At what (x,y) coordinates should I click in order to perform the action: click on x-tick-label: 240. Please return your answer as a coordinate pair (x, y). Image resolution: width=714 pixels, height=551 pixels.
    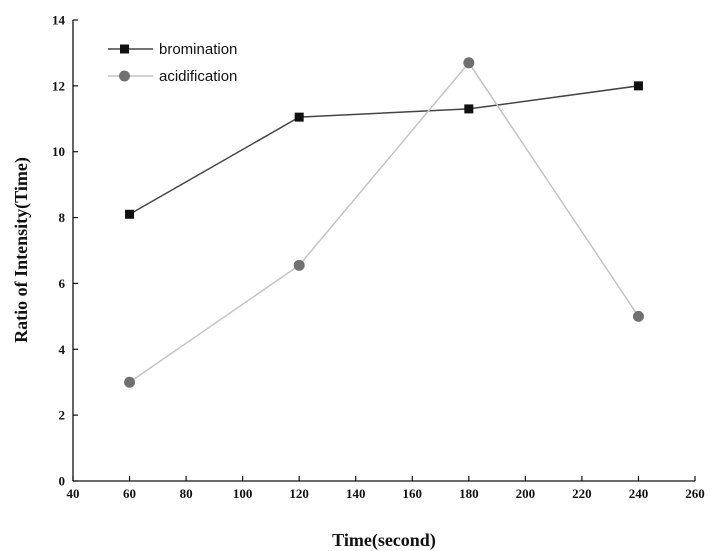
    Looking at the image, I should click on (639, 493).